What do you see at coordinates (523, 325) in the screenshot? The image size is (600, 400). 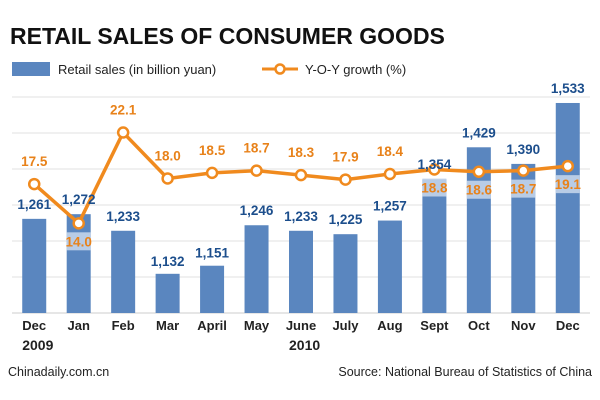 I see `x-tick-label-11: Nov` at bounding box center [523, 325].